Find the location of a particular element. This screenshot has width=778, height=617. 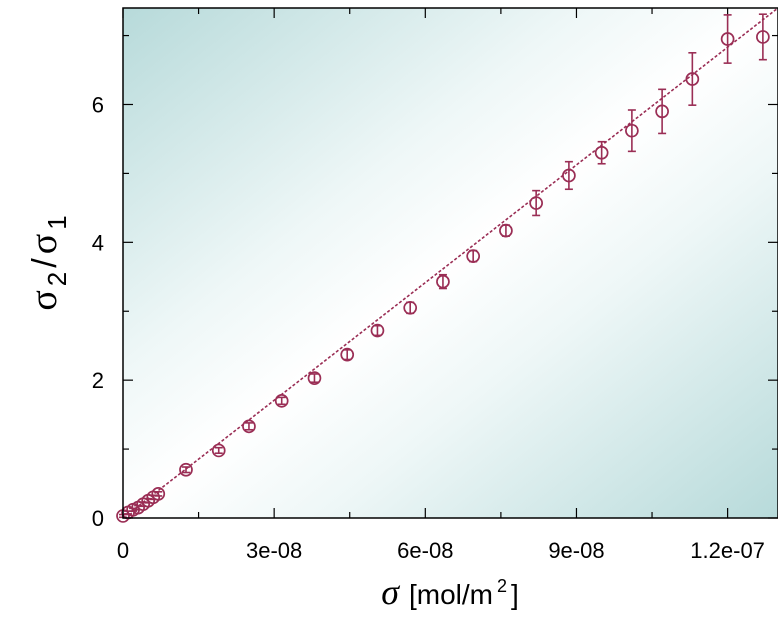

x-tick-label: 0 is located at coordinates (123, 550).